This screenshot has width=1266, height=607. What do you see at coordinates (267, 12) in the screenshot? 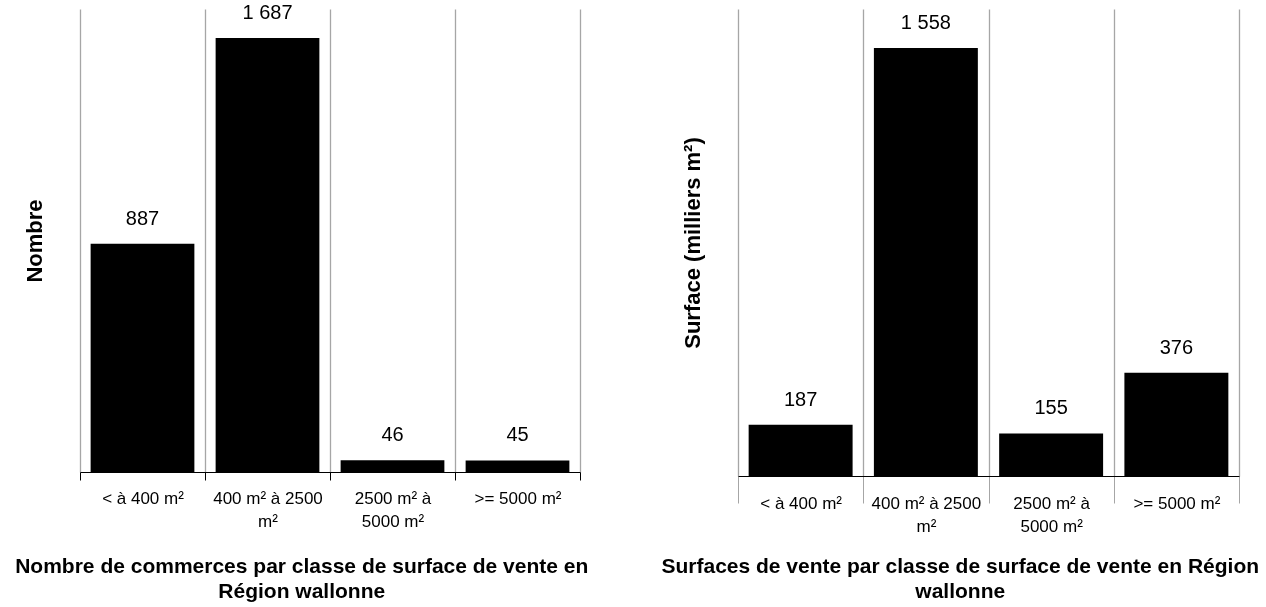
I see `data-label: 1 687` at bounding box center [267, 12].